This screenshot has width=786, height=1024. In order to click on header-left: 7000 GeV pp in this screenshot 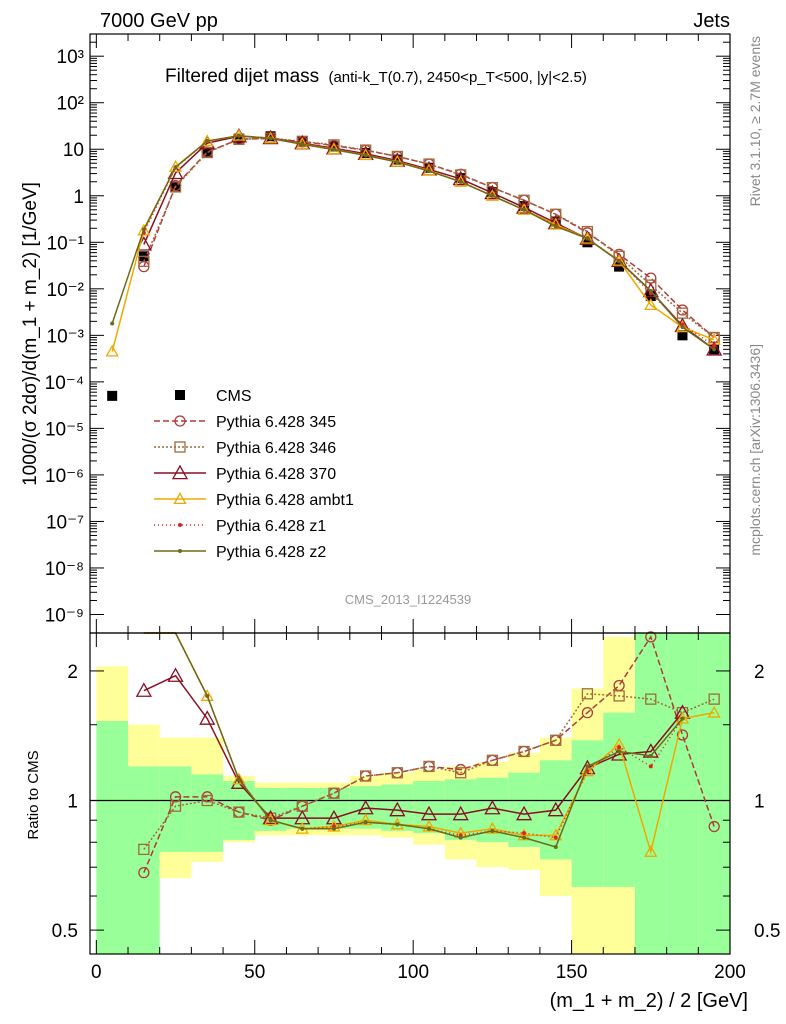, I will do `click(159, 21)`.